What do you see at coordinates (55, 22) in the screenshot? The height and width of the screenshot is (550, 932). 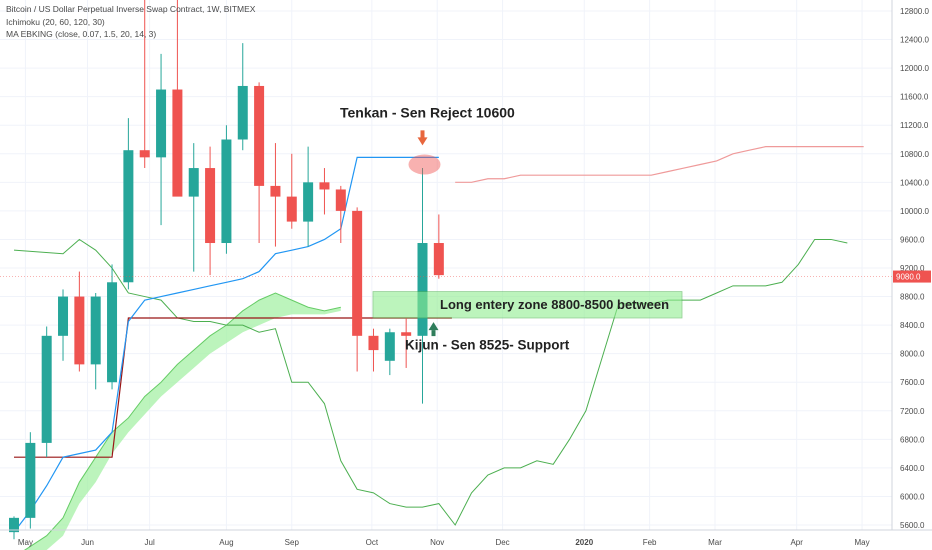 I see `ichimoku-legend: Ichimoku (20, 60, 120, 30)` at bounding box center [55, 22].